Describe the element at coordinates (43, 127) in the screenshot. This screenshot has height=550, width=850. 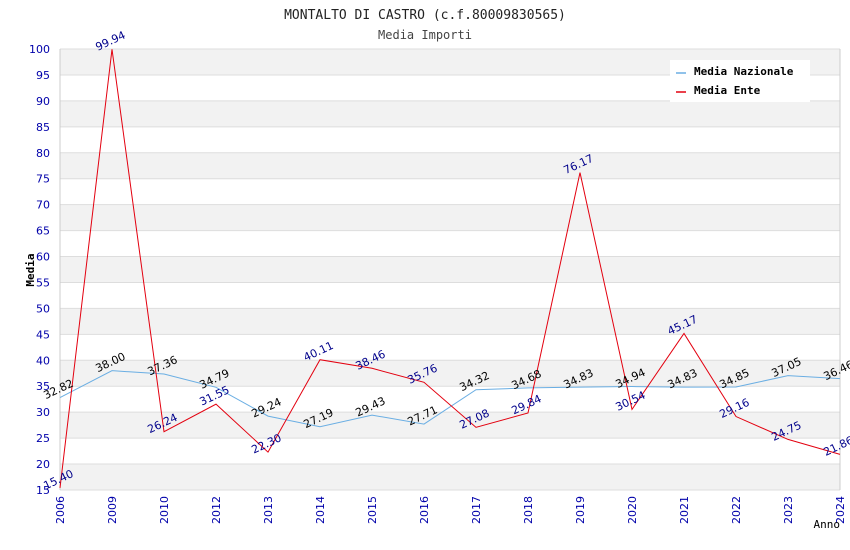
I see `y-tick-label: 85` at that location.